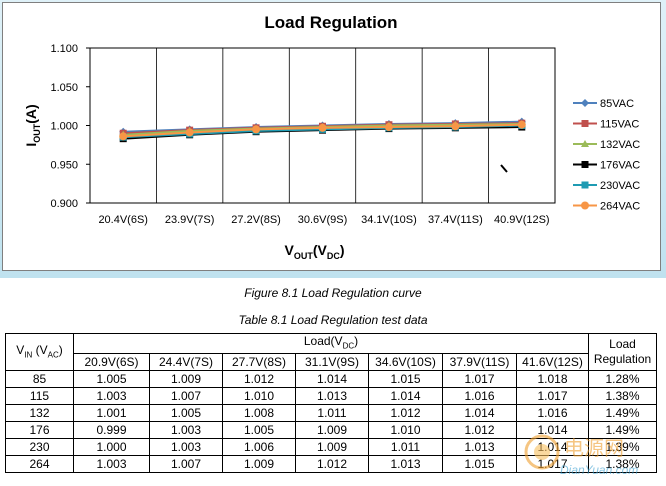 This screenshot has height=486, width=666. Describe the element at coordinates (64, 88) in the screenshot. I see `y-tick-label: 1.050` at that location.